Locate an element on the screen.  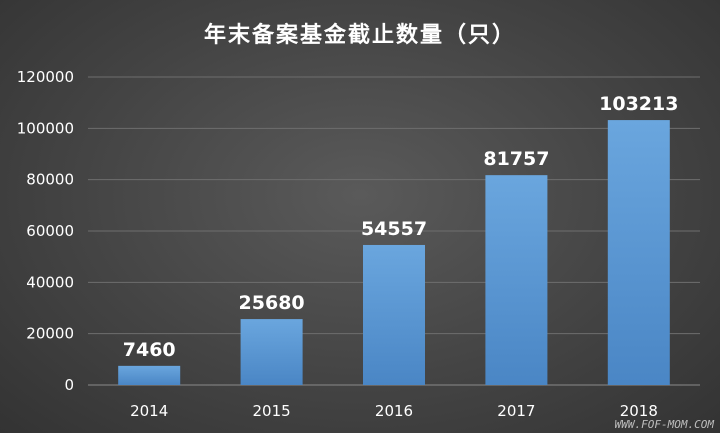
x-tick-label: 2018 is located at coordinates (639, 411).